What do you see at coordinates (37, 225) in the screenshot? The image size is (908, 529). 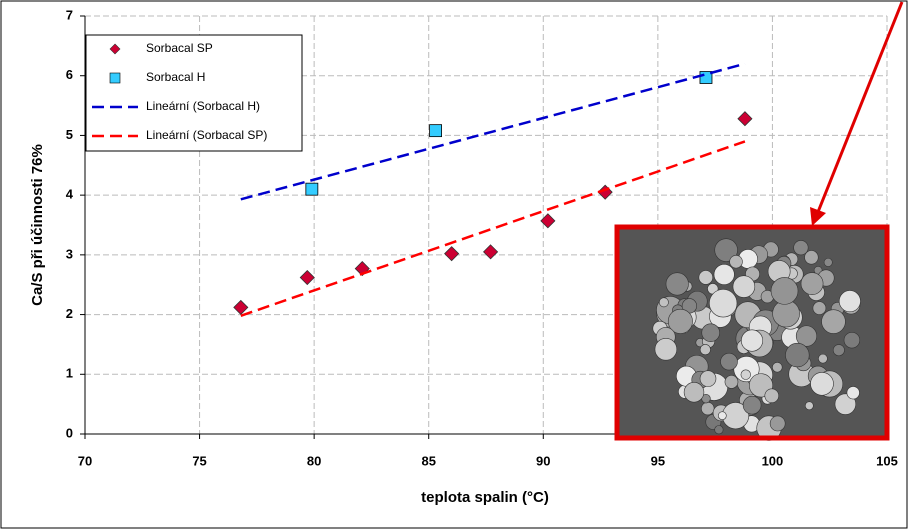 I see `y-axis-label: Ca/S při účinnosti 76%` at bounding box center [37, 225].